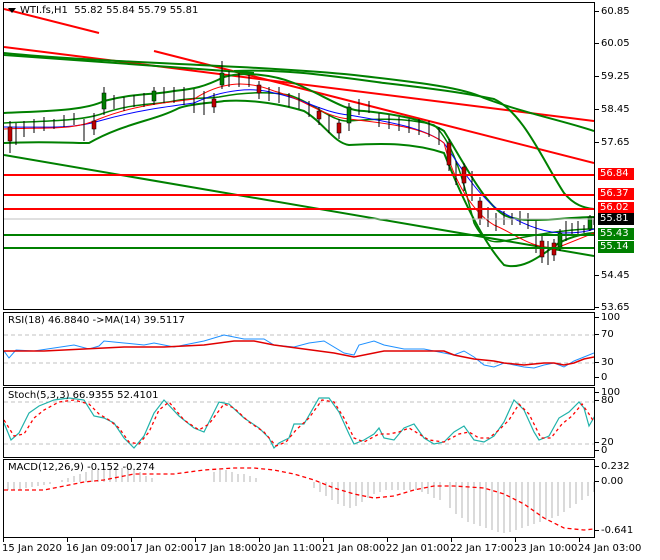 The height and width of the screenshot is (560, 660). Describe the element at coordinates (418, 548) in the screenshot. I see `time-label: 22 Jan 01:00` at that location.